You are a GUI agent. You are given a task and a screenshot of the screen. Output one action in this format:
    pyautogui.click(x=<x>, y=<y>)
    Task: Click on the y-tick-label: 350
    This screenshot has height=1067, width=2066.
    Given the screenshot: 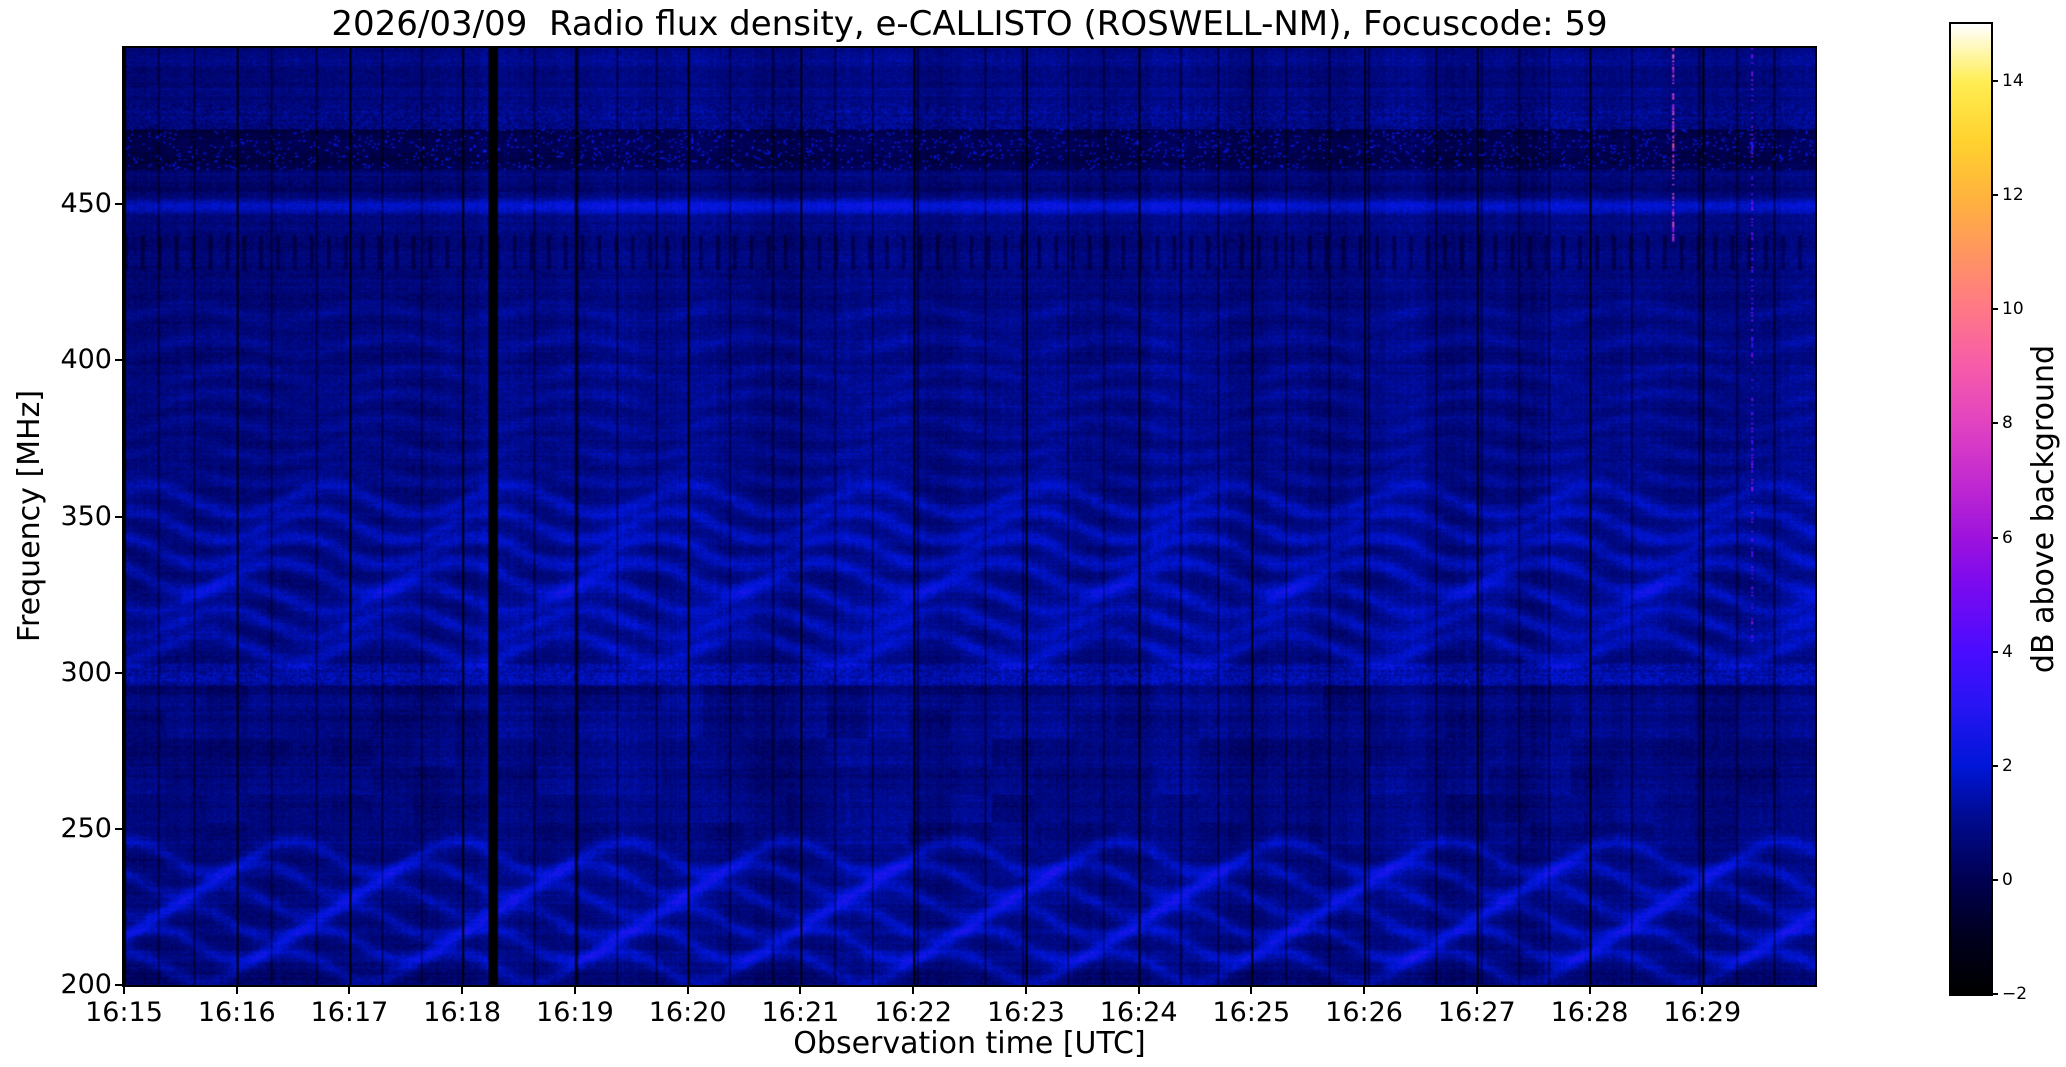 What is the action you would take?
    pyautogui.click(x=86, y=516)
    